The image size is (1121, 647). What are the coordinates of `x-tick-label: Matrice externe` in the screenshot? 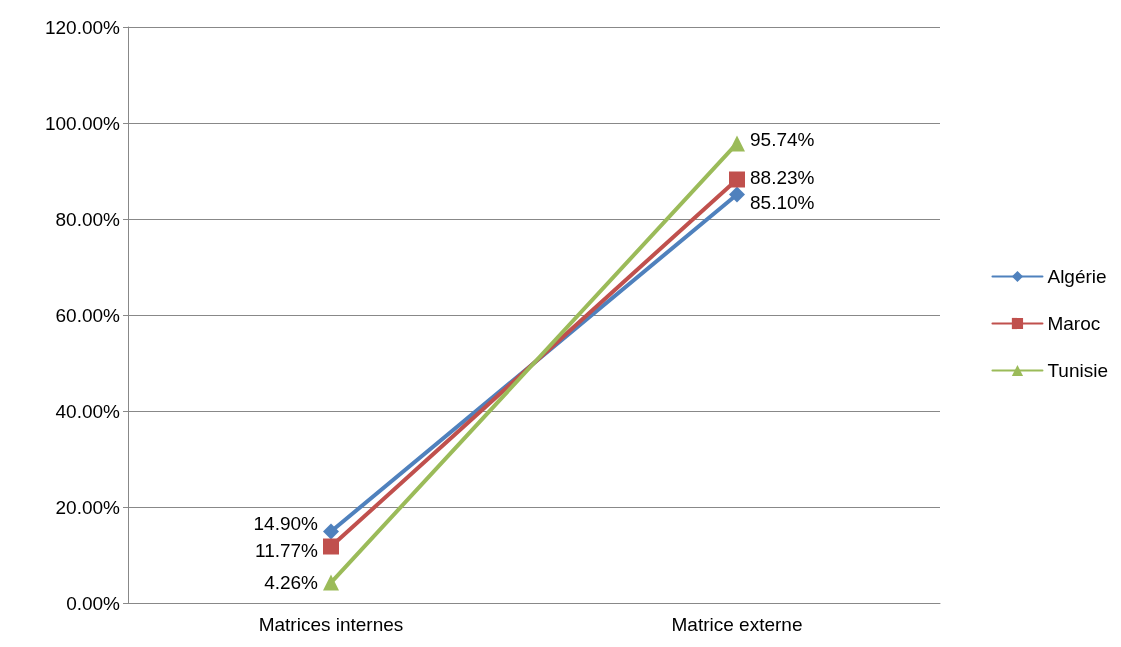 It's located at (737, 624).